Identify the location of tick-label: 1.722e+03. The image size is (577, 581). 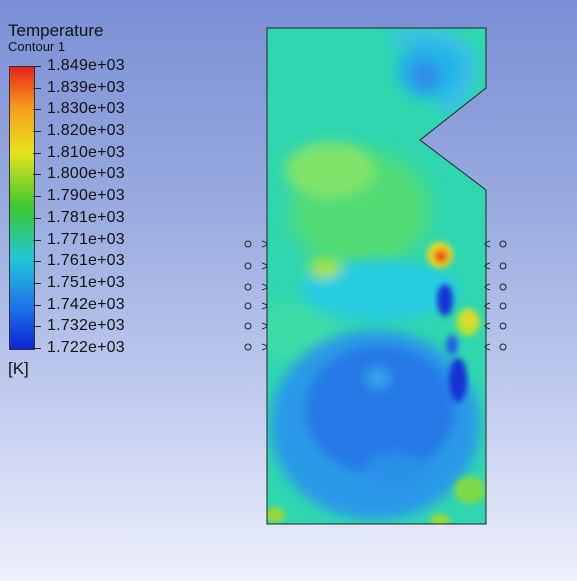
(86, 347).